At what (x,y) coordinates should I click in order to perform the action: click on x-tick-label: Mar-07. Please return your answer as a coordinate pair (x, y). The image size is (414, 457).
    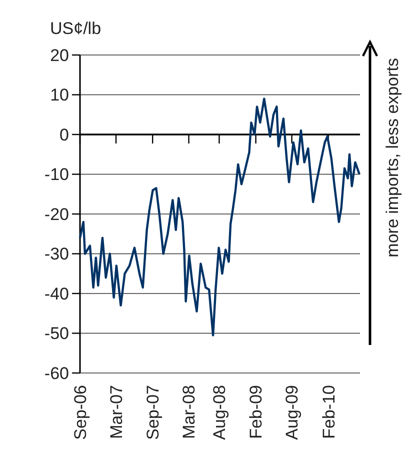
    Looking at the image, I should click on (116, 412).